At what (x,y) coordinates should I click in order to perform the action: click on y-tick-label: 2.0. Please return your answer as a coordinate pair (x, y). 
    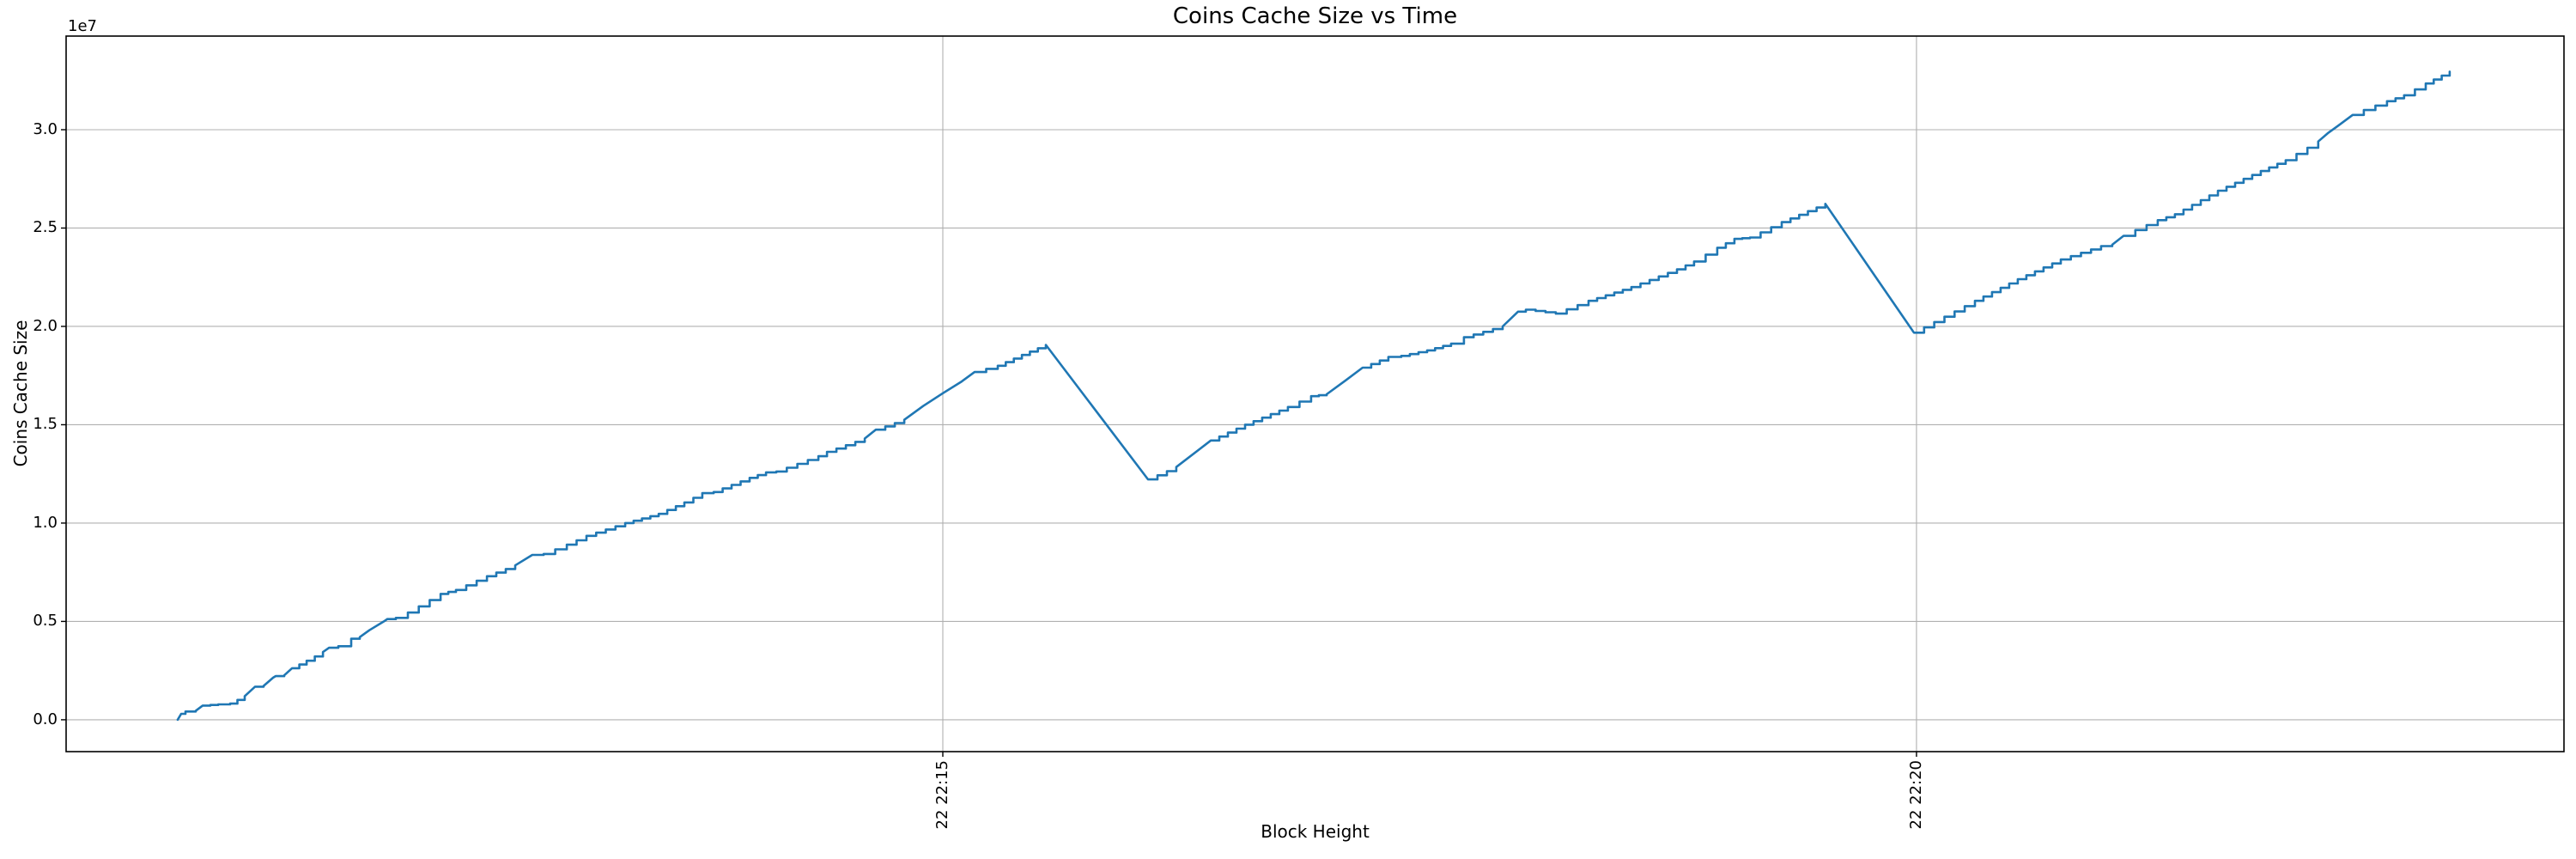
    Looking at the image, I should click on (45, 325).